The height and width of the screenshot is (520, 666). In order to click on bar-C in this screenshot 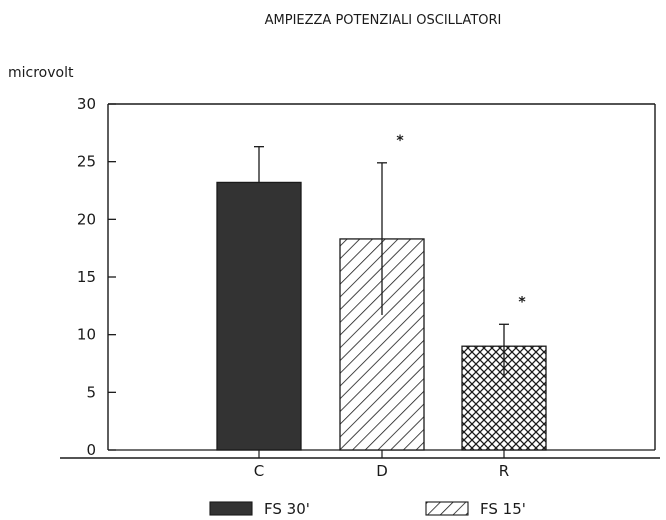, I will do `click(259, 316)`.